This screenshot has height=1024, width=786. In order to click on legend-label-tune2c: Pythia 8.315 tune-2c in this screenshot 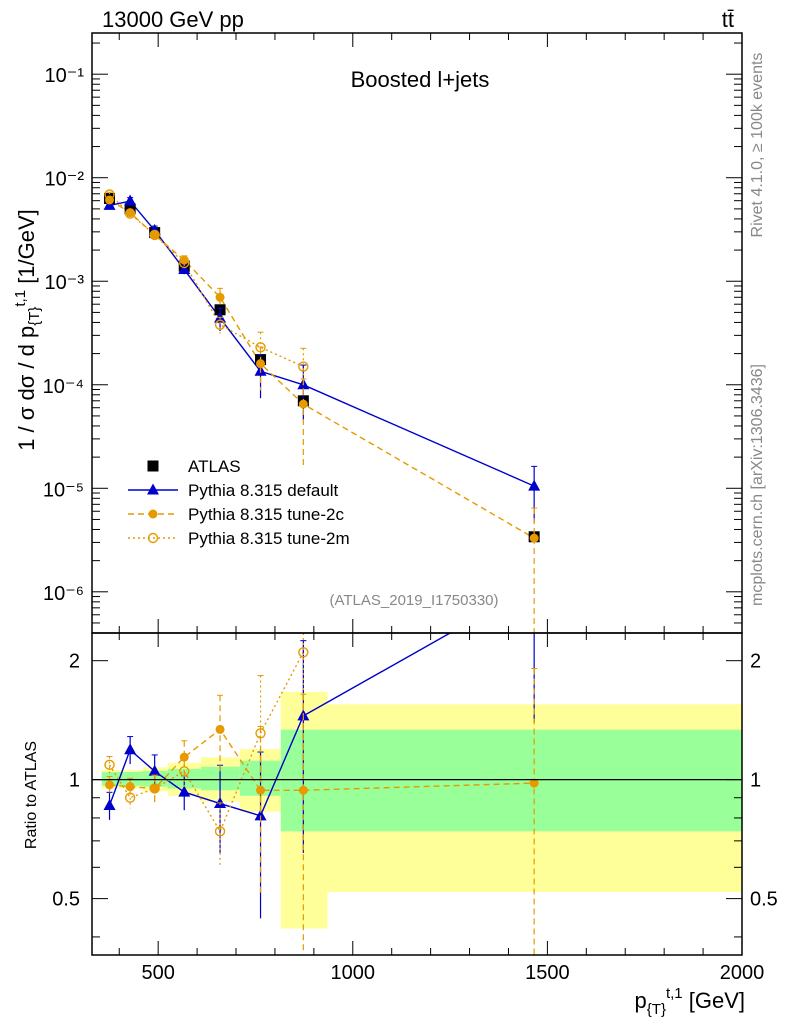, I will do `click(266, 514)`.